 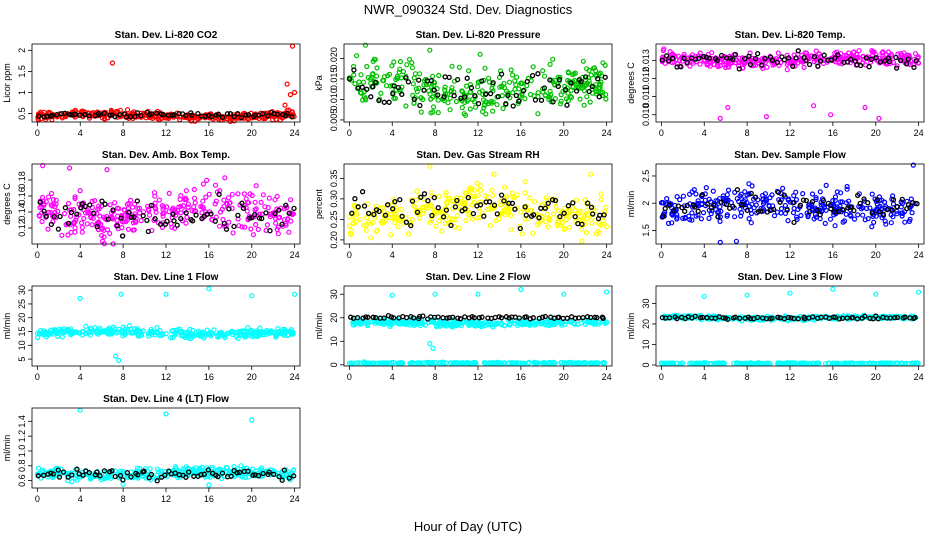 I want to click on x-tick-label: 0, so click(x=349, y=377).